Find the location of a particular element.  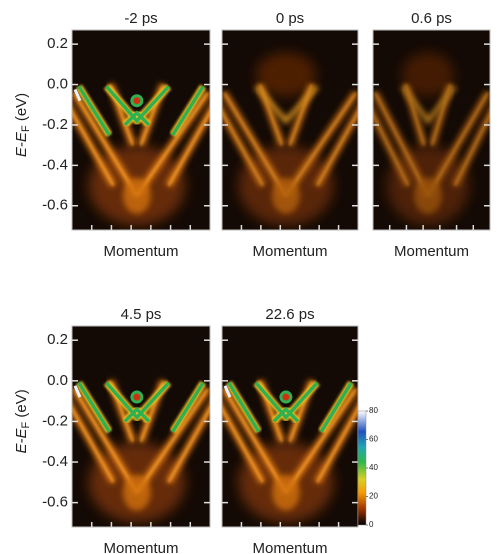

panel: 0 ps Momentum is located at coordinates (290, 135).